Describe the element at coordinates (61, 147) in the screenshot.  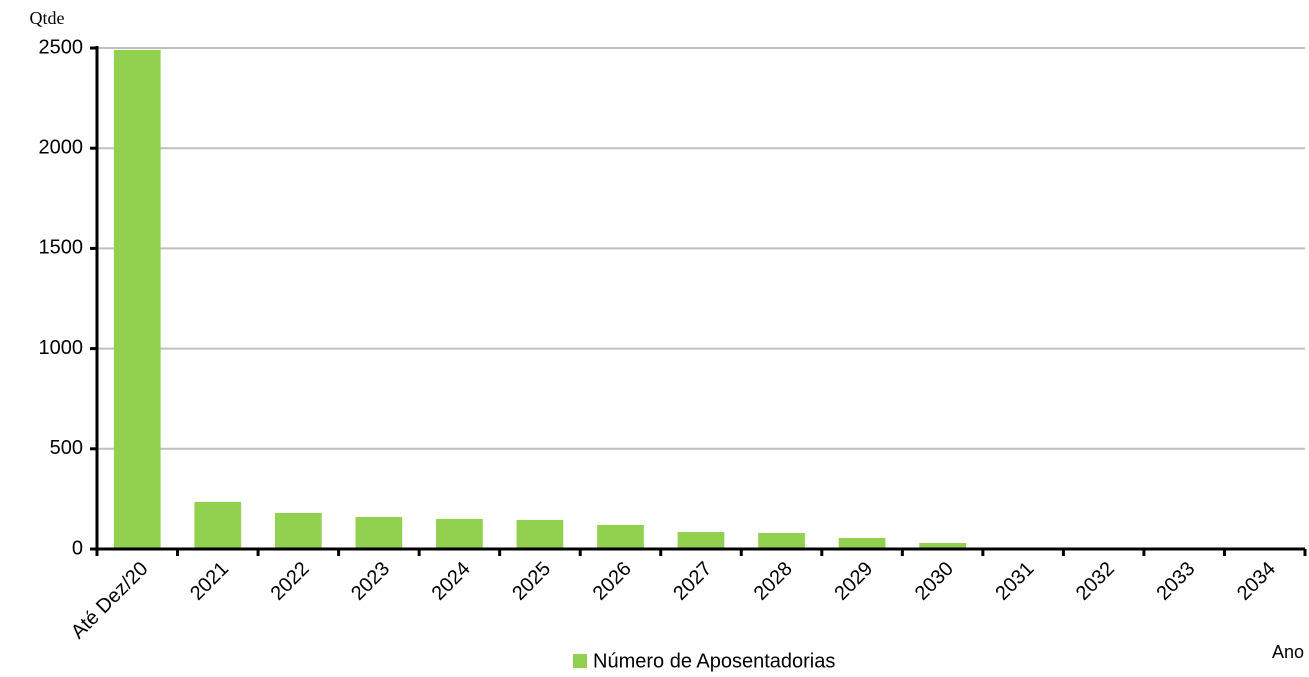
I see `y-tick-label: 2000` at that location.